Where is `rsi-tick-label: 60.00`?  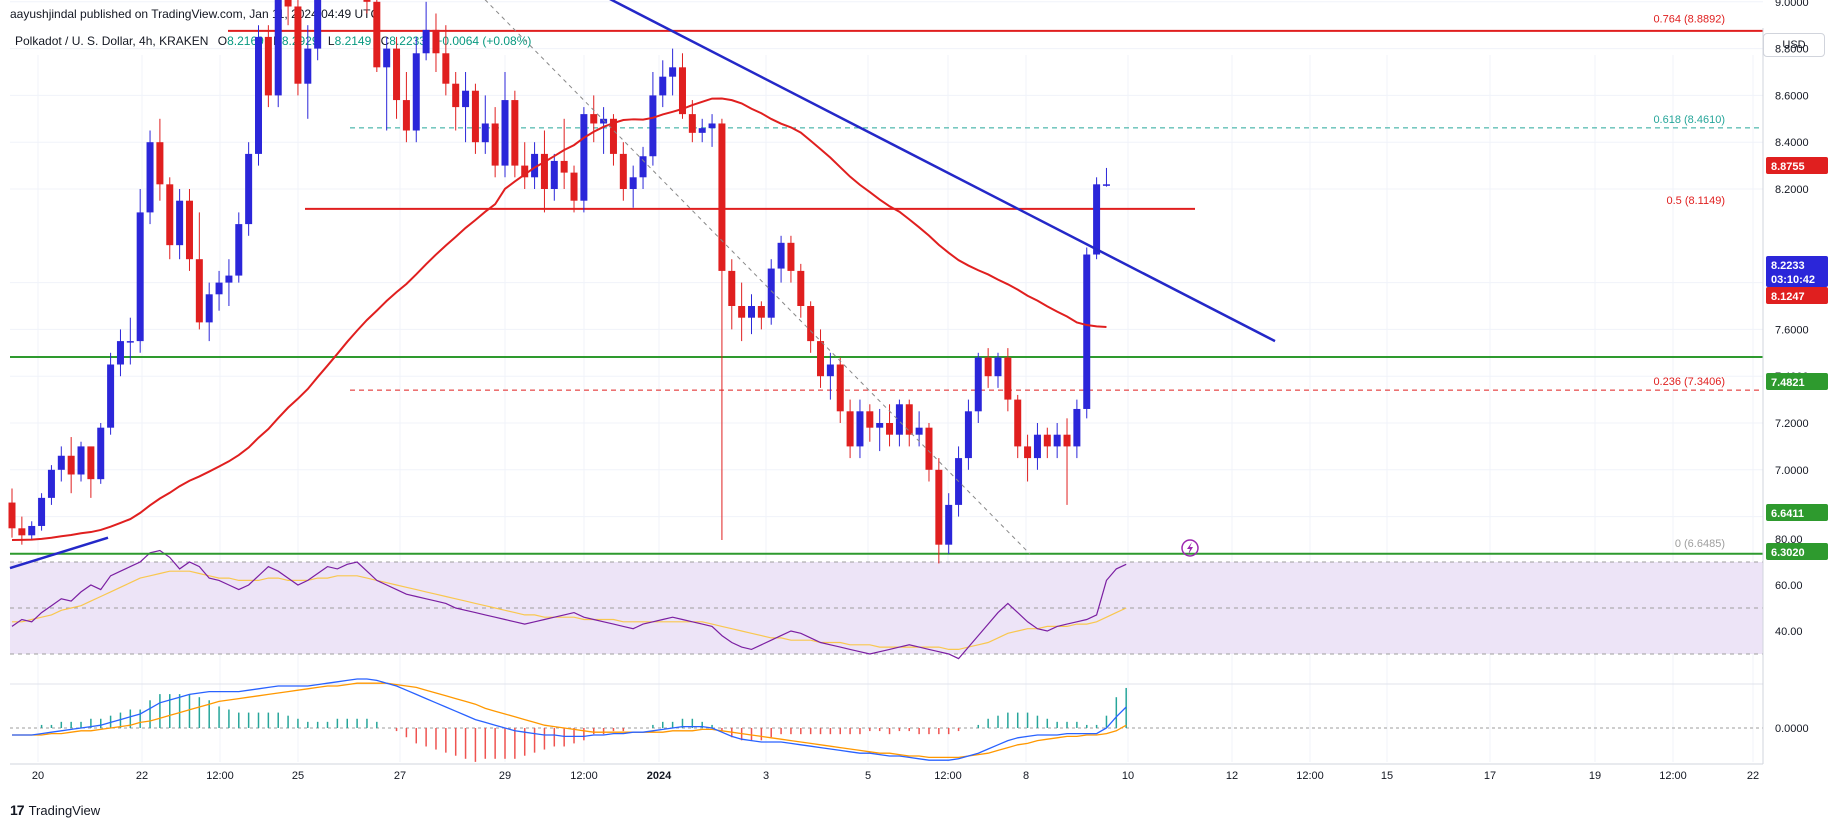
rsi-tick-label: 60.00 is located at coordinates (1789, 586).